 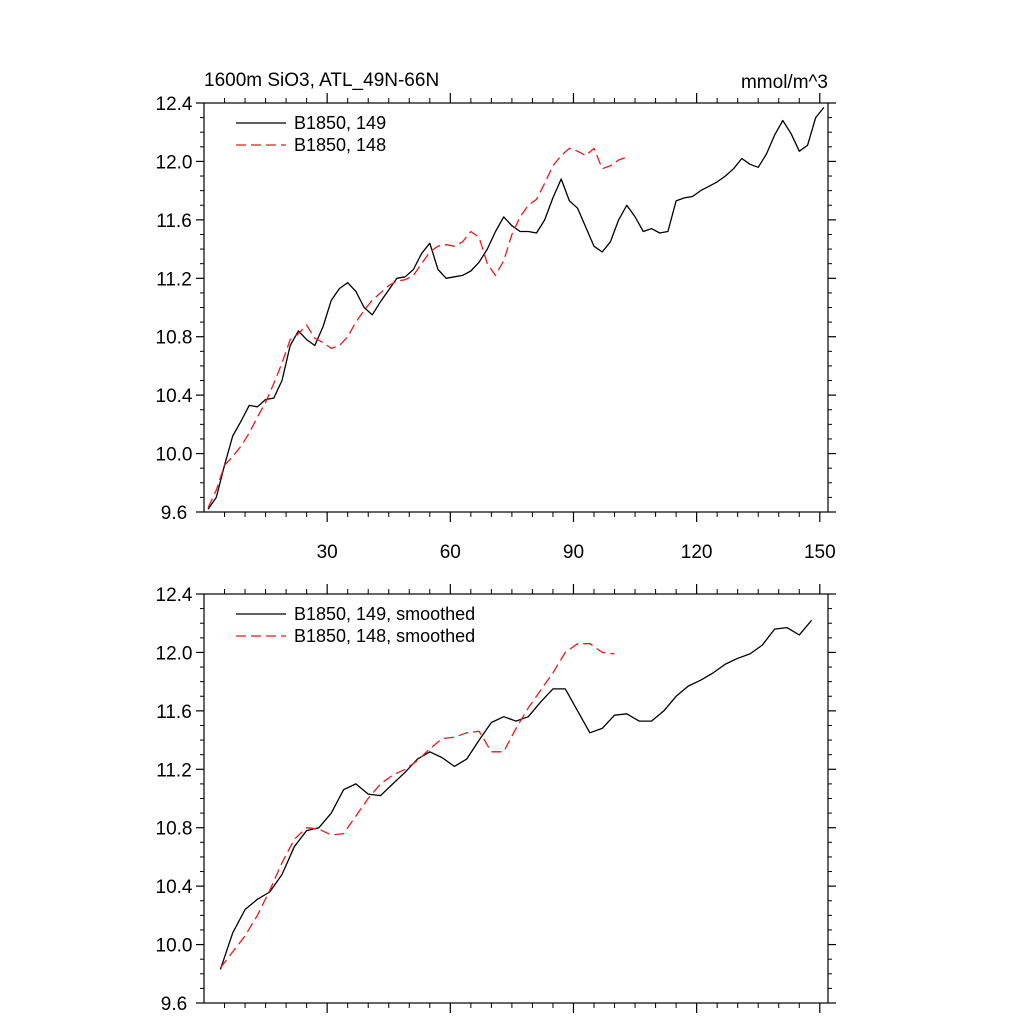 I want to click on x-tick-label: 120, so click(x=697, y=552).